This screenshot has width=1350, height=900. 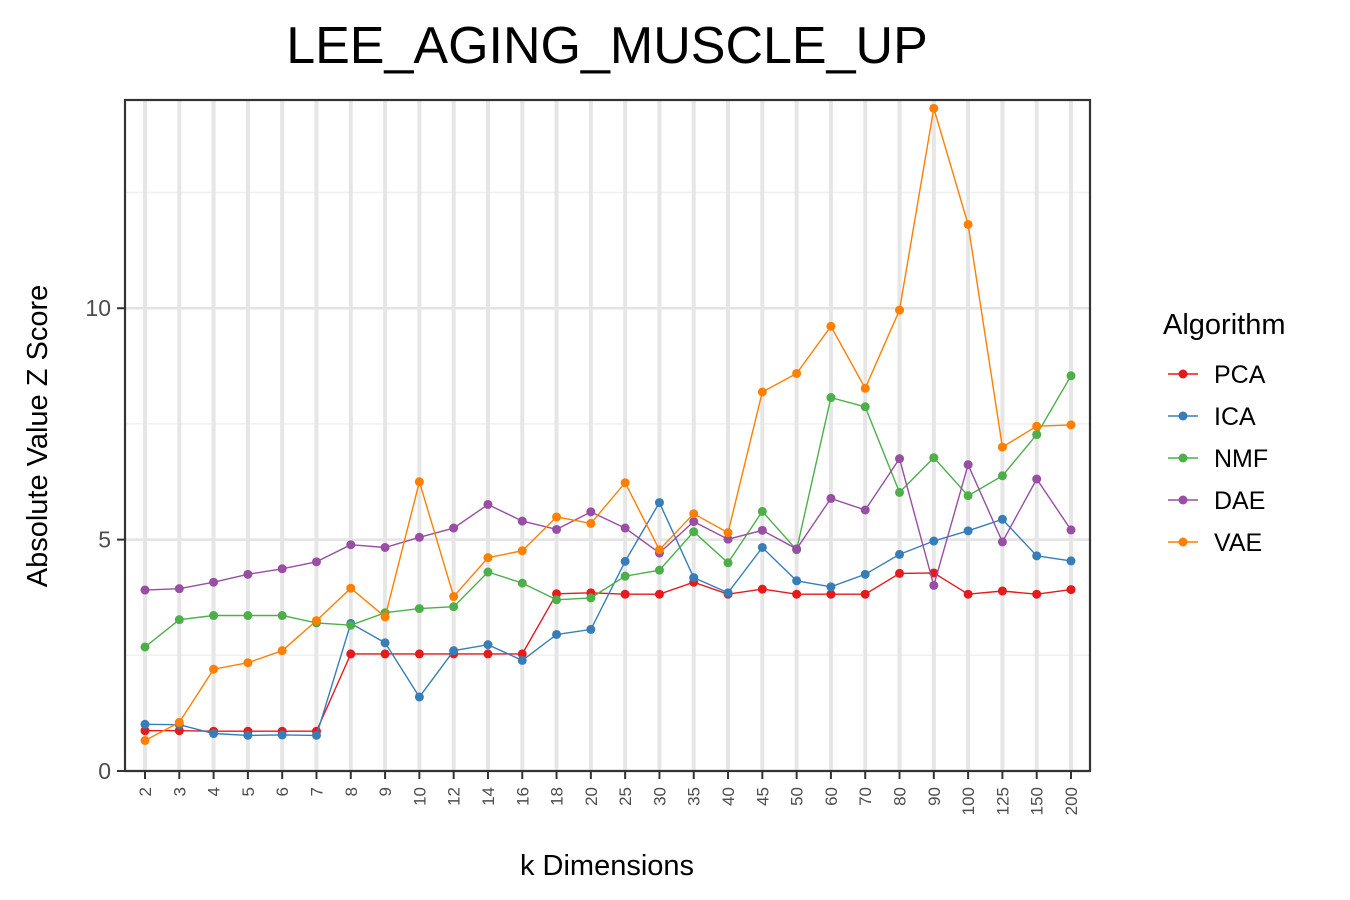 I want to click on y-tick-label: 10, so click(x=98, y=308).